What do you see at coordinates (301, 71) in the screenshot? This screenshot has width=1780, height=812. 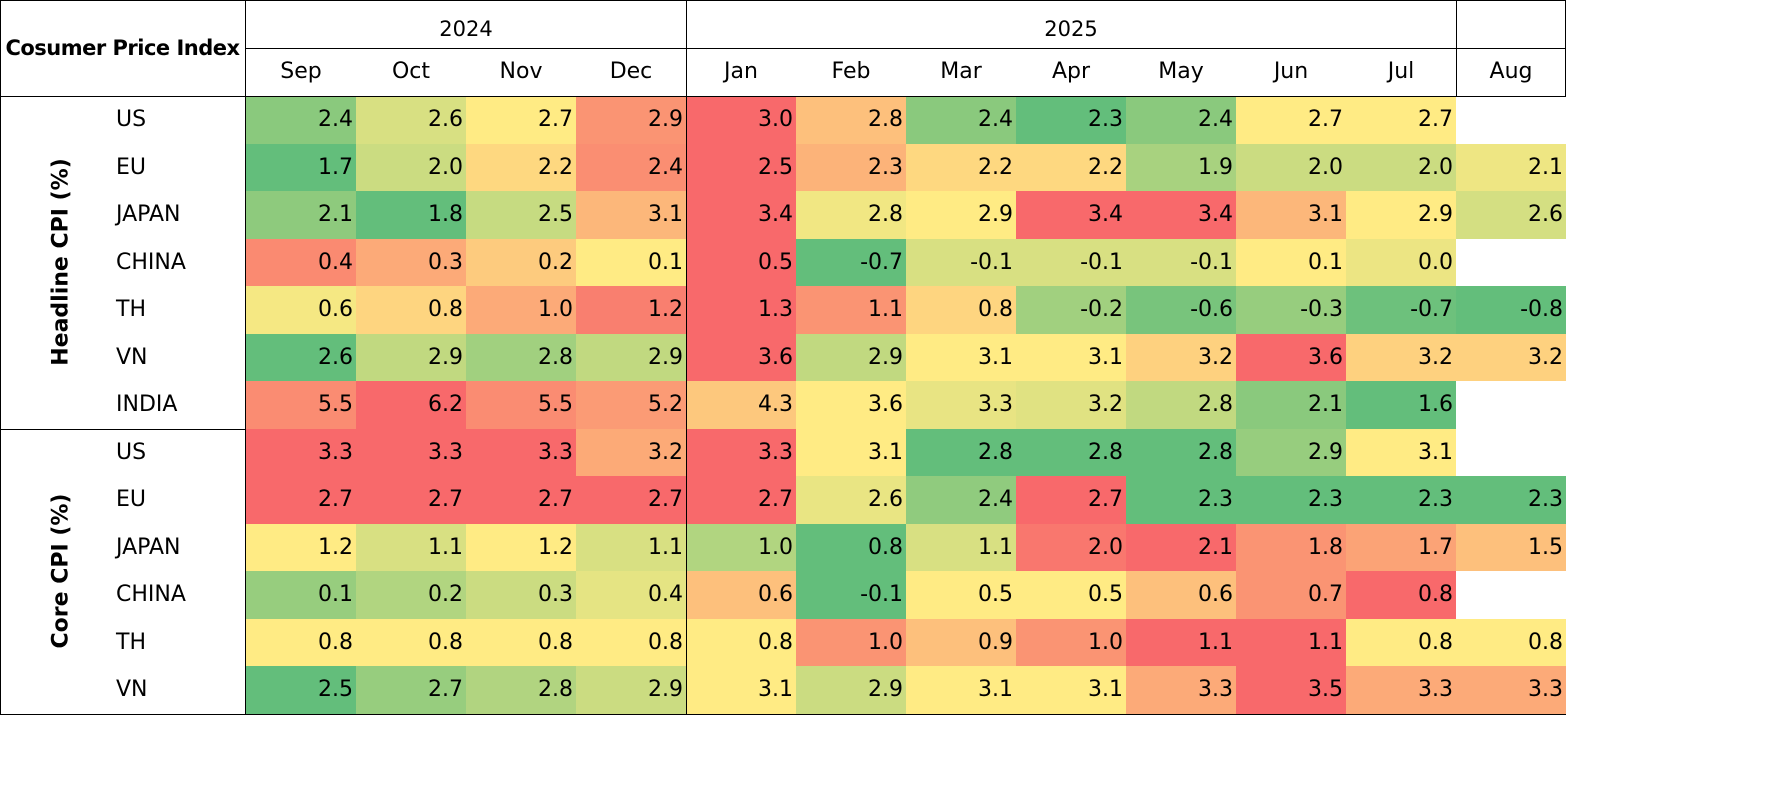 I see `month-header: Sep` at bounding box center [301, 71].